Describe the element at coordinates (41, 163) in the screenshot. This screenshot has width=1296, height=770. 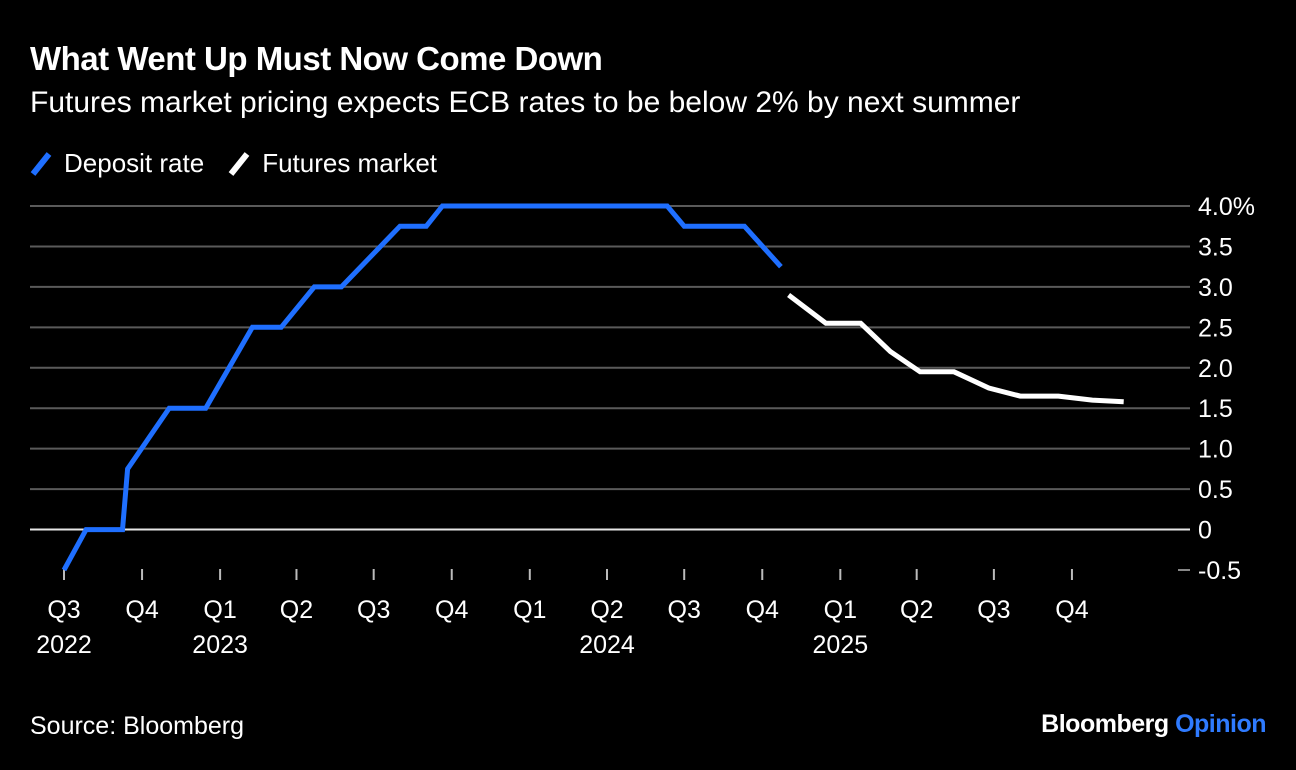
I see `legend-swatch-deposit-rate` at that location.